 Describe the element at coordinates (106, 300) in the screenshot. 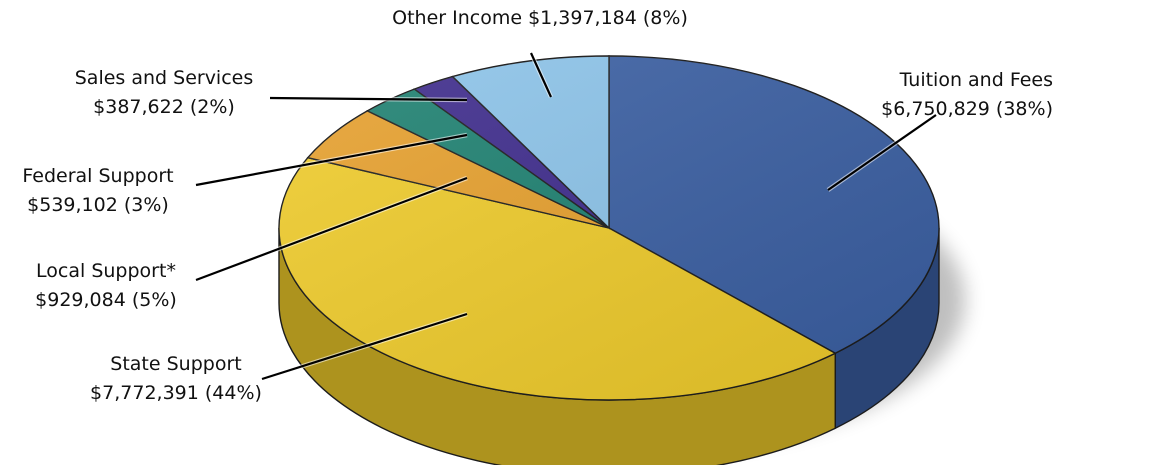

I see `slice-value-local-support: $929,084 (5%)` at that location.